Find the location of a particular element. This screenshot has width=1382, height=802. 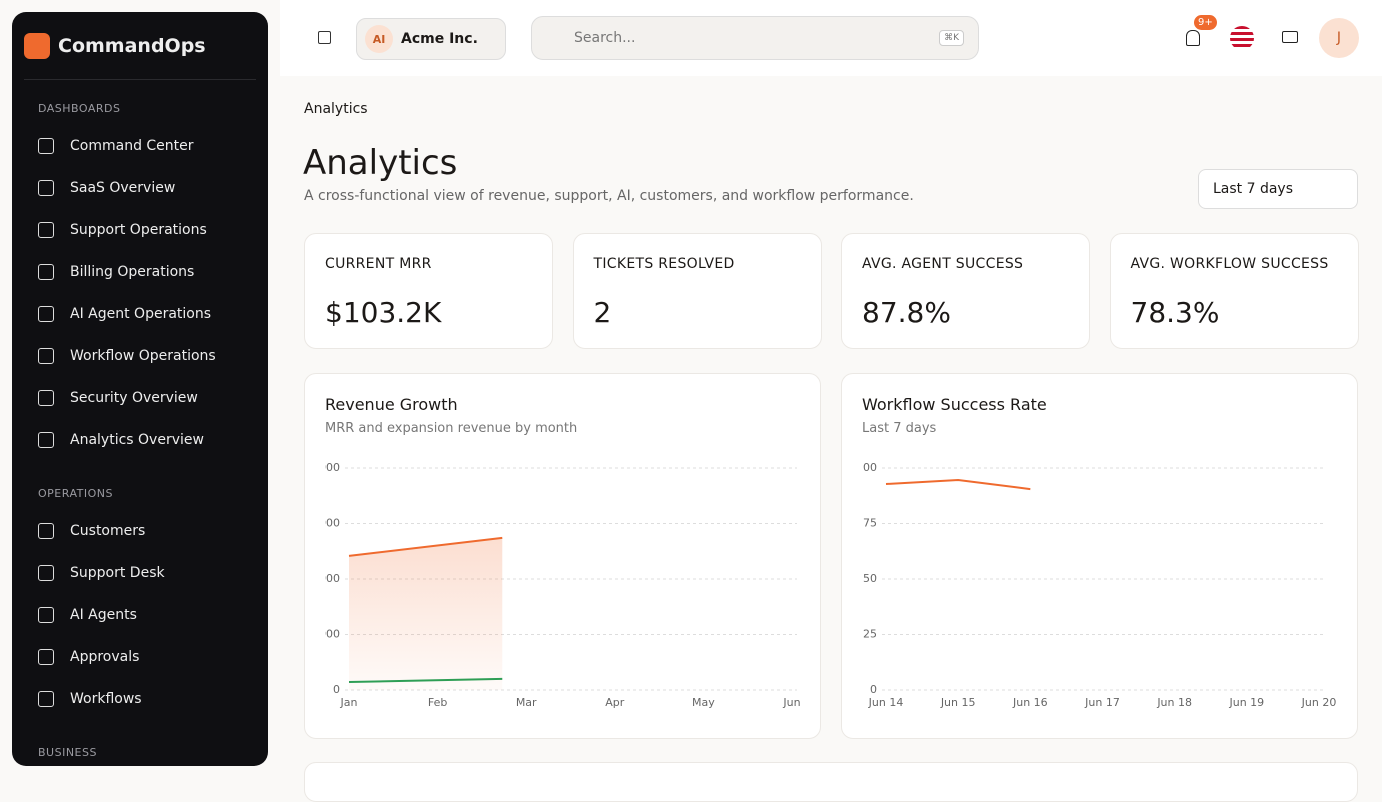

avatar: J is located at coordinates (1339, 38).